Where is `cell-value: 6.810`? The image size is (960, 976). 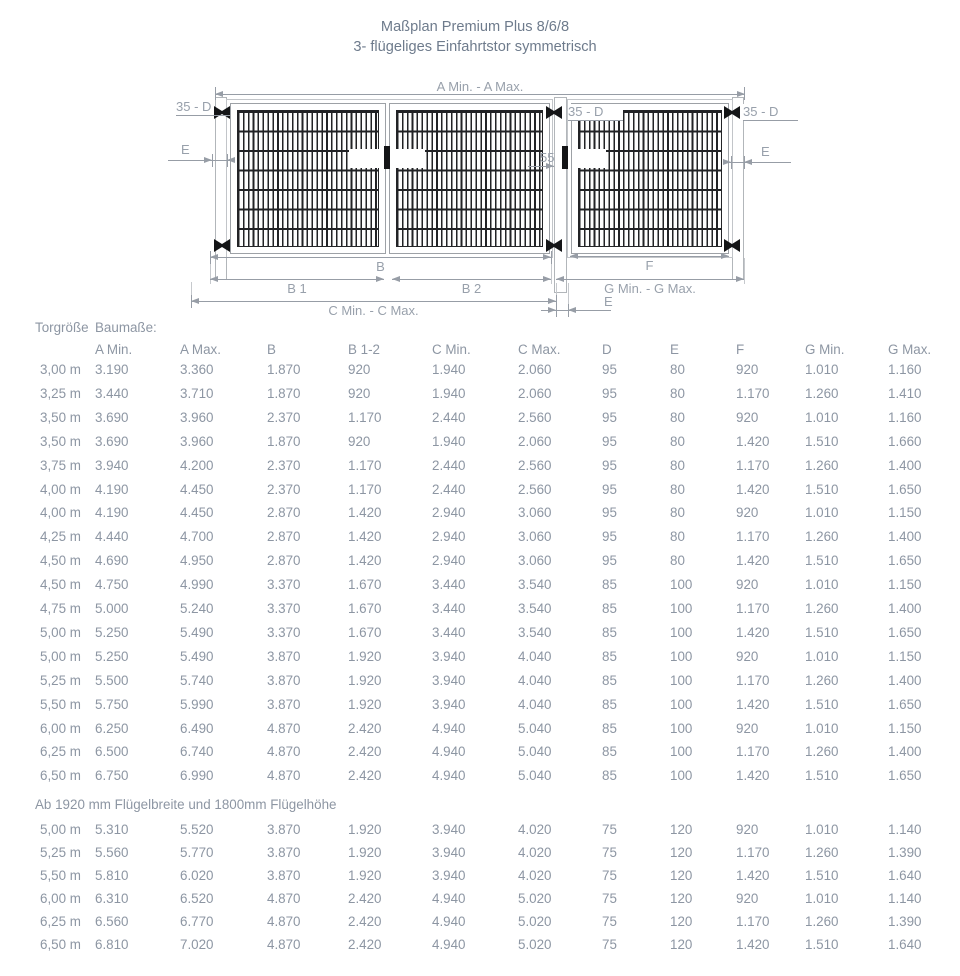 cell-value: 6.810 is located at coordinates (112, 944).